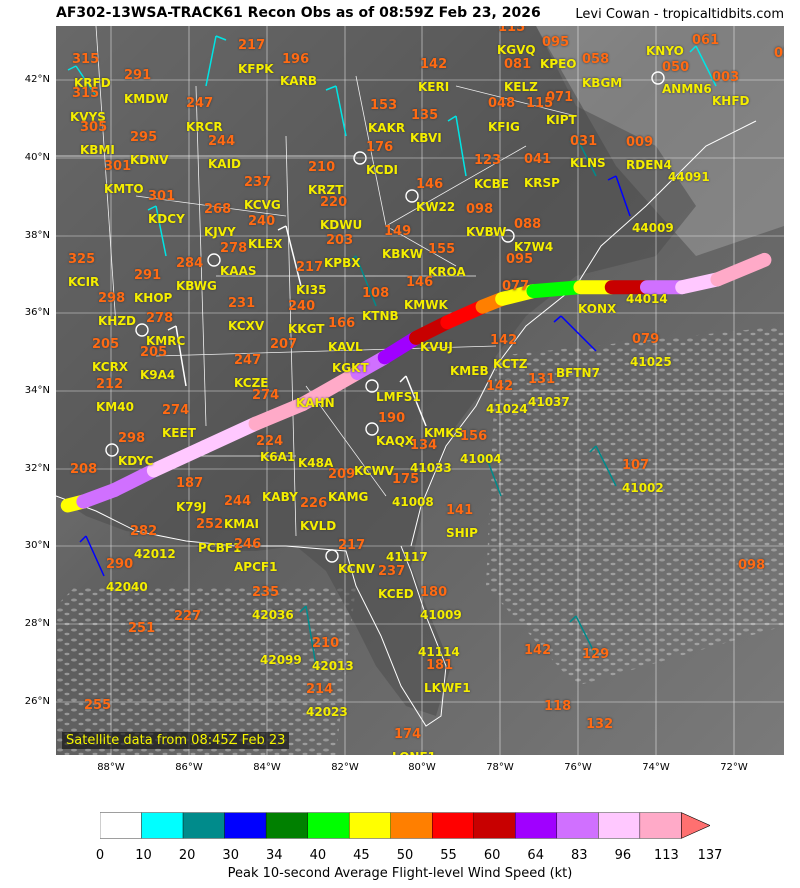 The height and width of the screenshot is (888, 800). I want to click on station-label: KDWU, so click(341, 225).